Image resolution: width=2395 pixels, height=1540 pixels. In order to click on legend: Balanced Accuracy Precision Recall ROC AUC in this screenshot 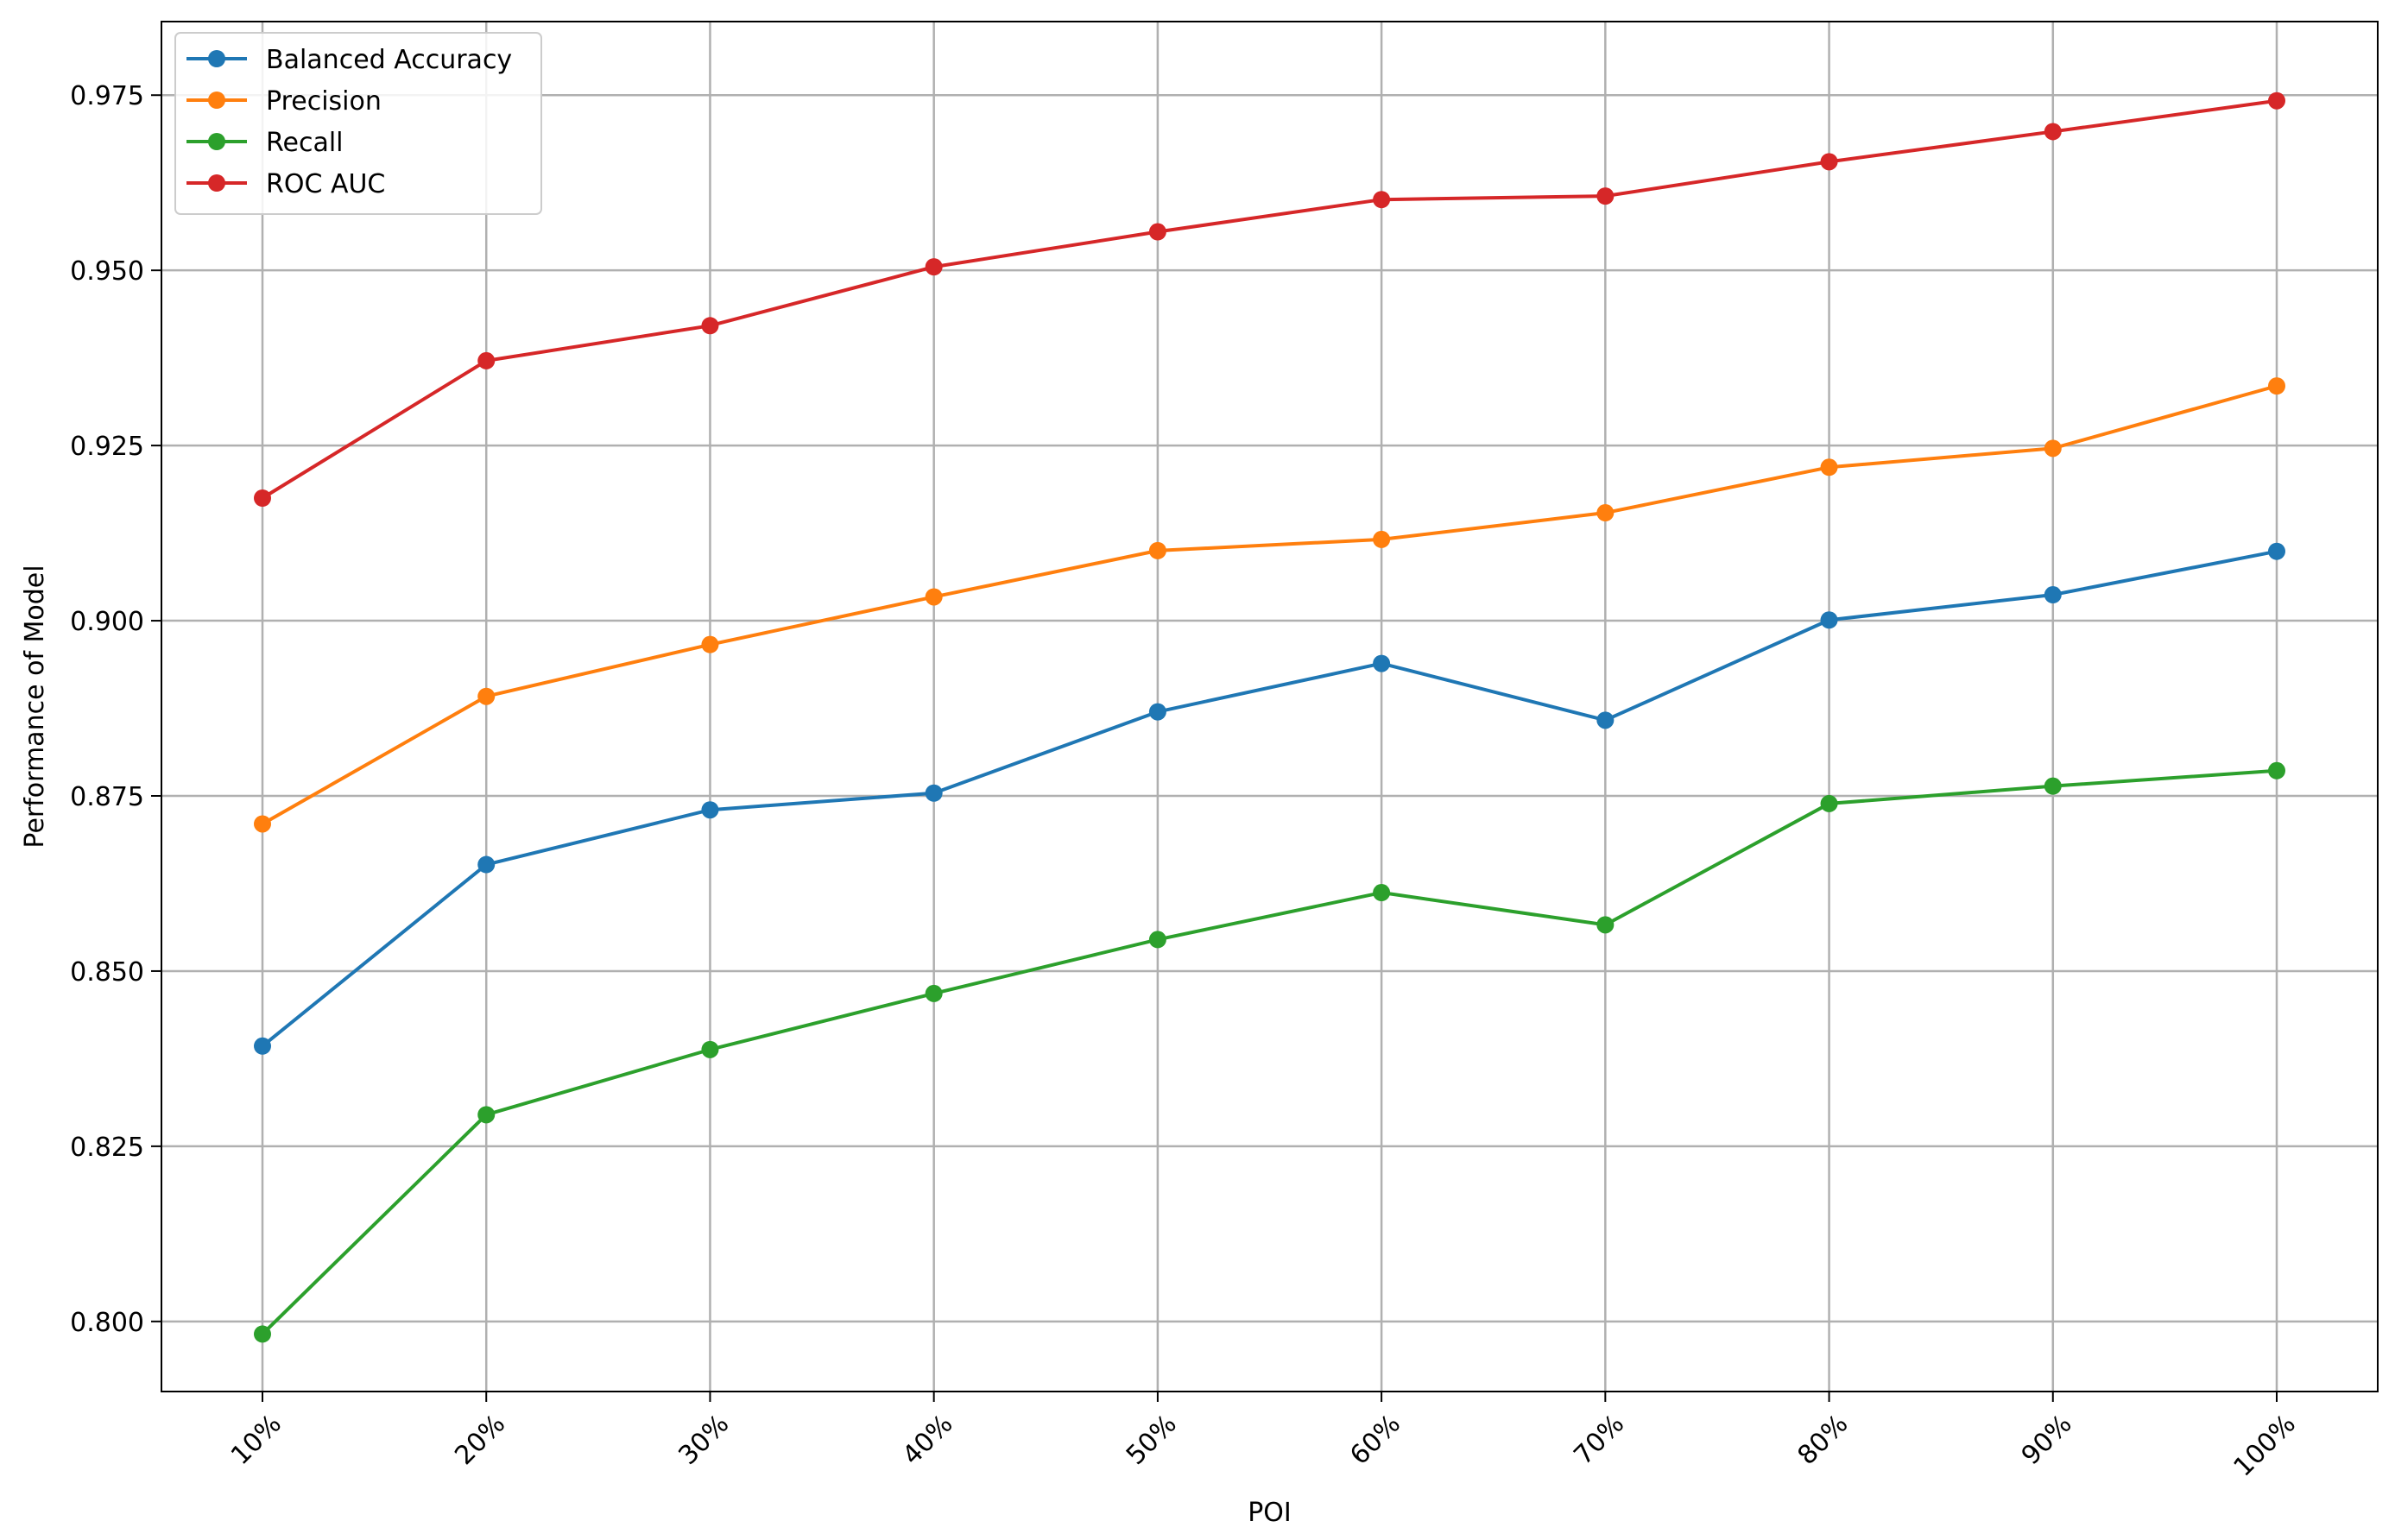, I will do `click(358, 123)`.